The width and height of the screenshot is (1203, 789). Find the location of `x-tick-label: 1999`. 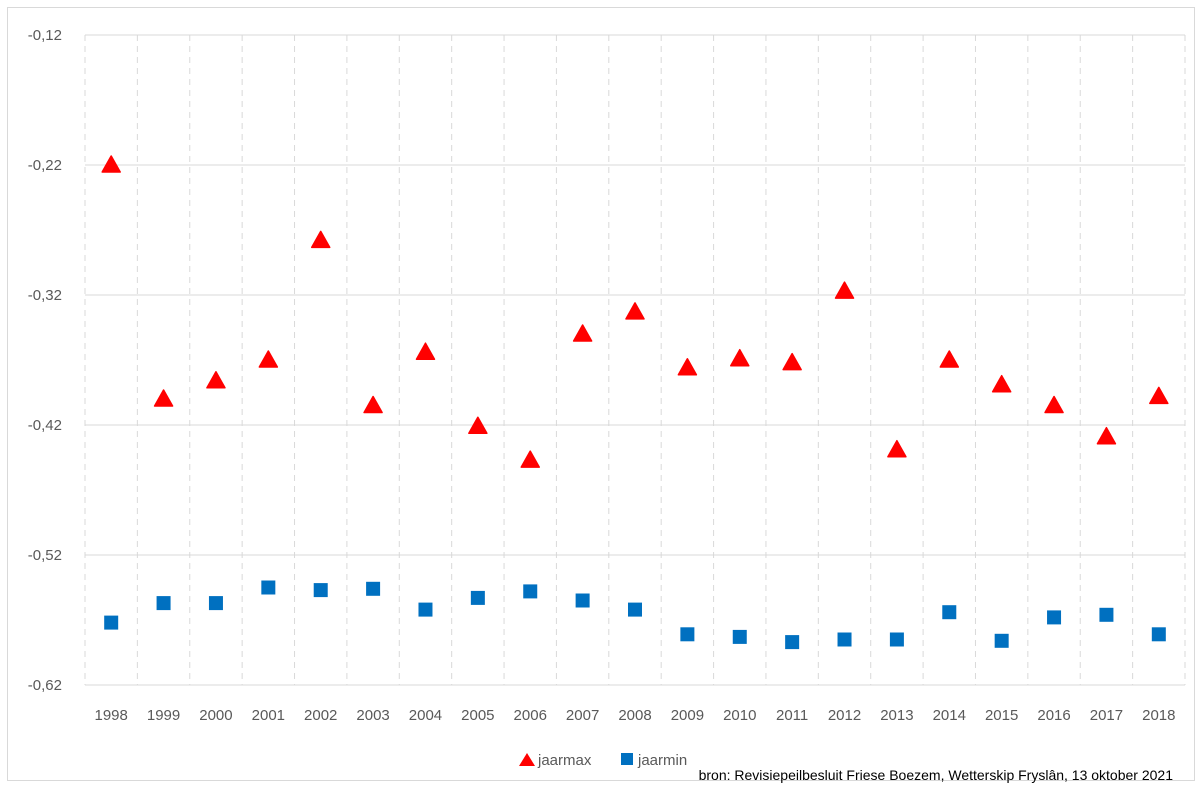

x-tick-label: 1999 is located at coordinates (163, 715).